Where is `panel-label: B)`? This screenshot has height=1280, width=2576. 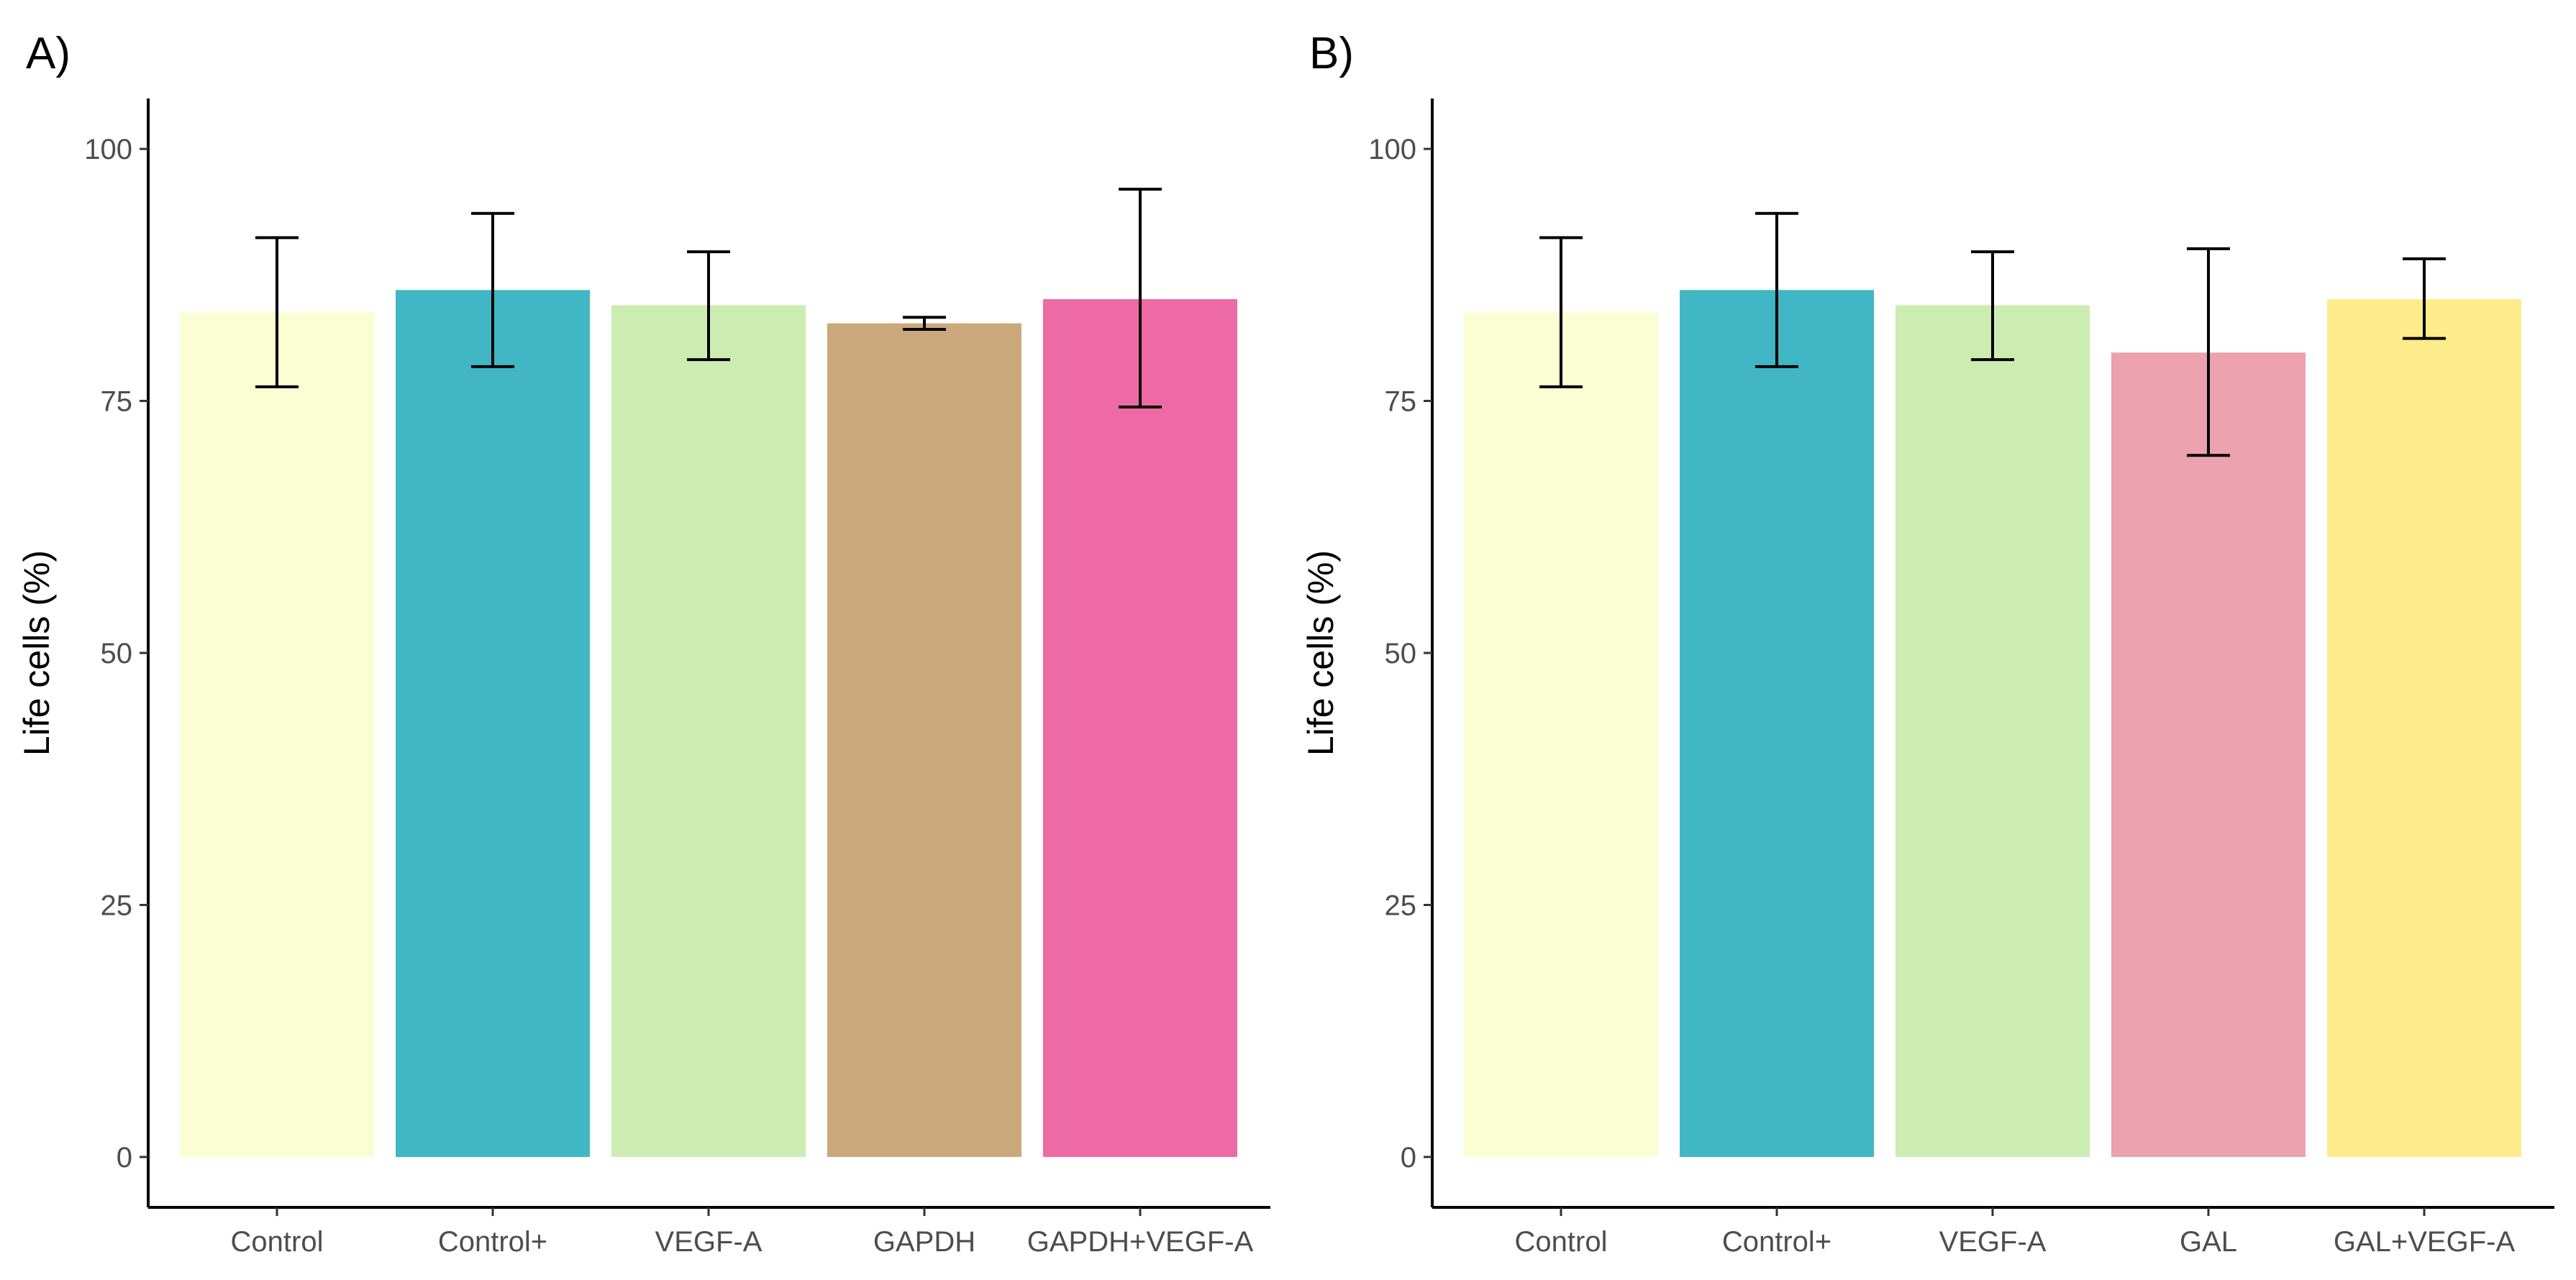 panel-label: B) is located at coordinates (1331, 53).